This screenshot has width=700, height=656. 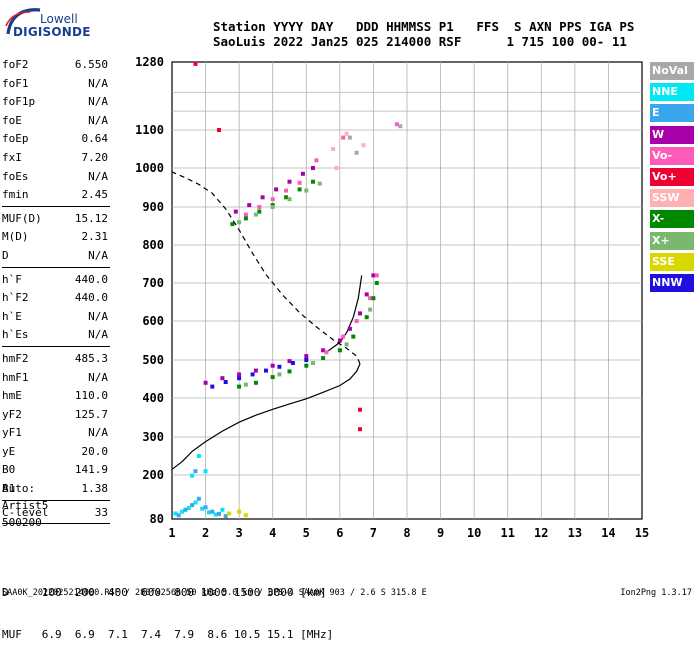 I want to click on x-tick-label: 7, so click(x=373, y=533).